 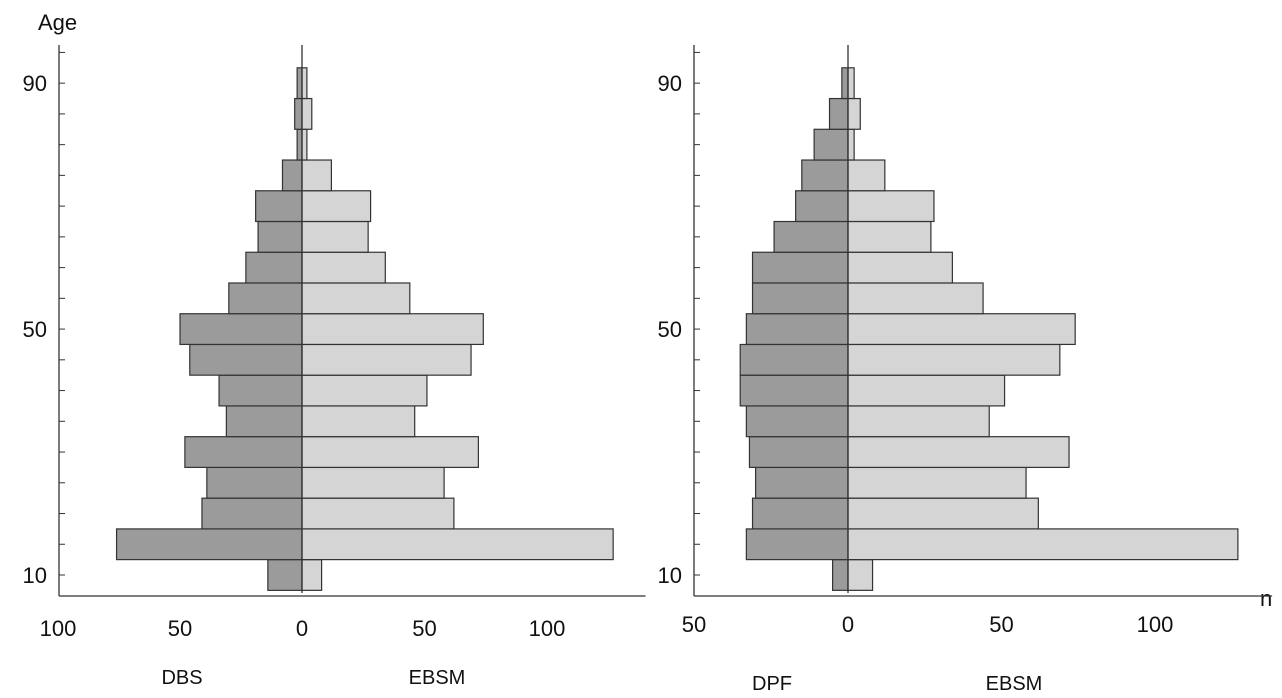 I want to click on series-label-dbs: DBS, so click(x=181, y=678).